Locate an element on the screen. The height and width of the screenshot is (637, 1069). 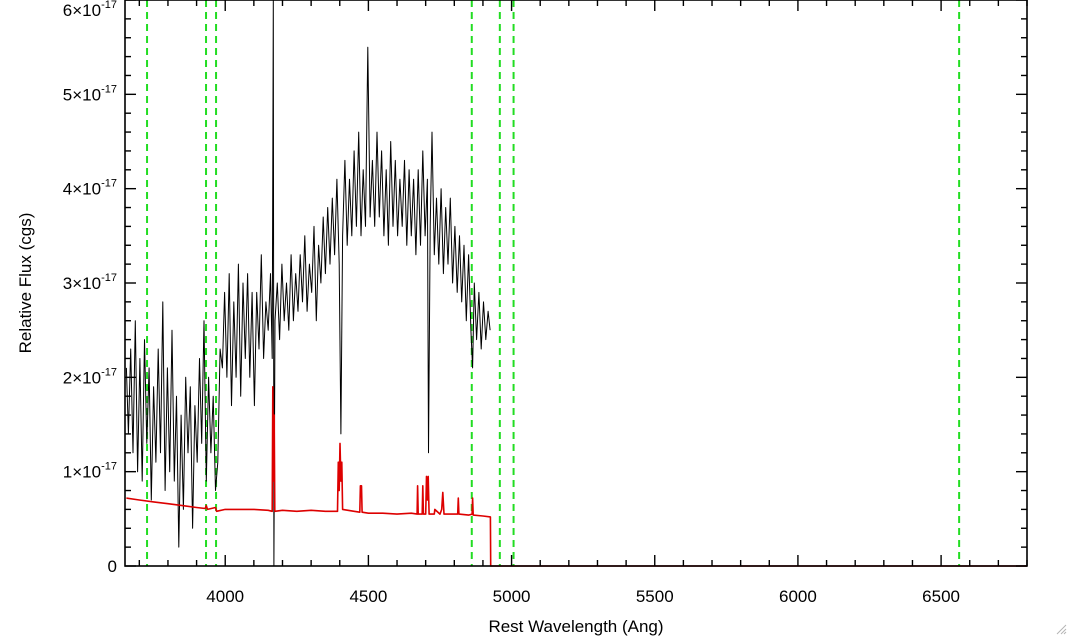
y-tick-label: 1×10⁻¹⁷ is located at coordinates (90, 471).